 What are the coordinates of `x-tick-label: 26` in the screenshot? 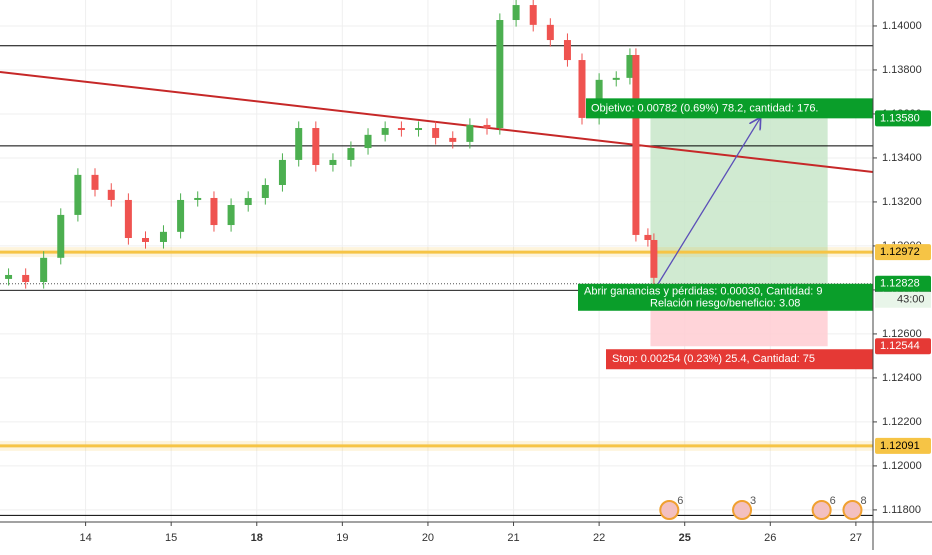 It's located at (770, 538).